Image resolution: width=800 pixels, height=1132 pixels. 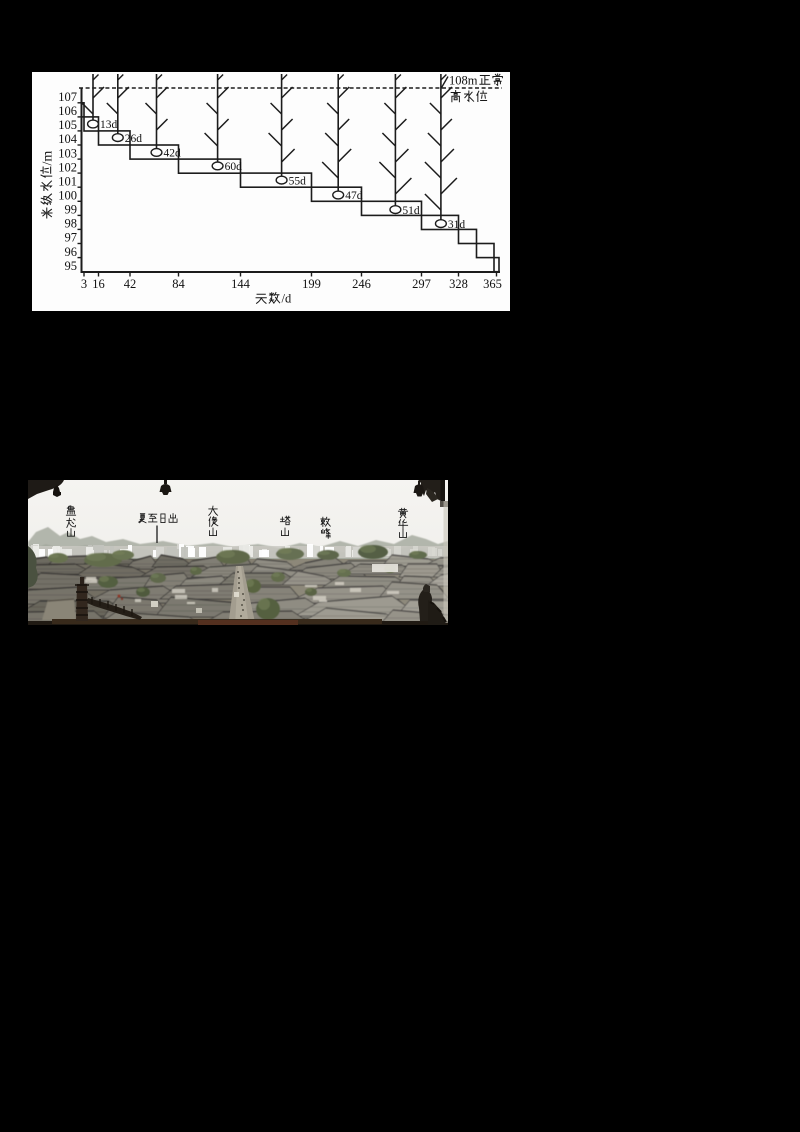 What do you see at coordinates (241, 284) in the screenshot?
I see `svg-text: 144` at bounding box center [241, 284].